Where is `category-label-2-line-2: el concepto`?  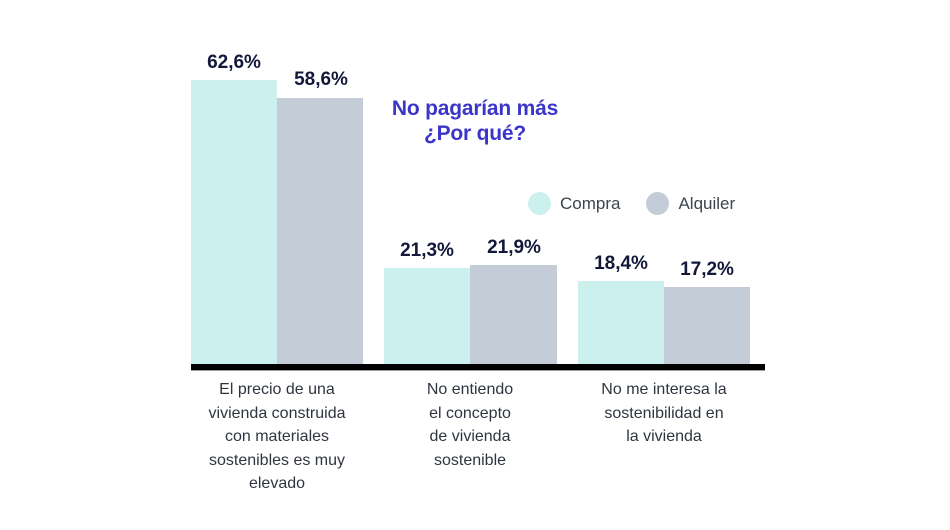
category-label-2-line-2: el concepto is located at coordinates (470, 413).